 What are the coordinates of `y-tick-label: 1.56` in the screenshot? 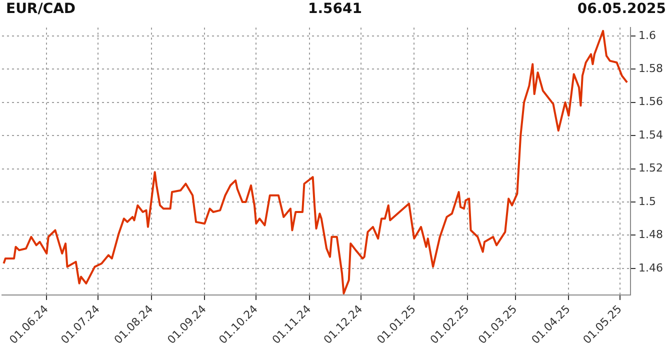 It's located at (651, 101).